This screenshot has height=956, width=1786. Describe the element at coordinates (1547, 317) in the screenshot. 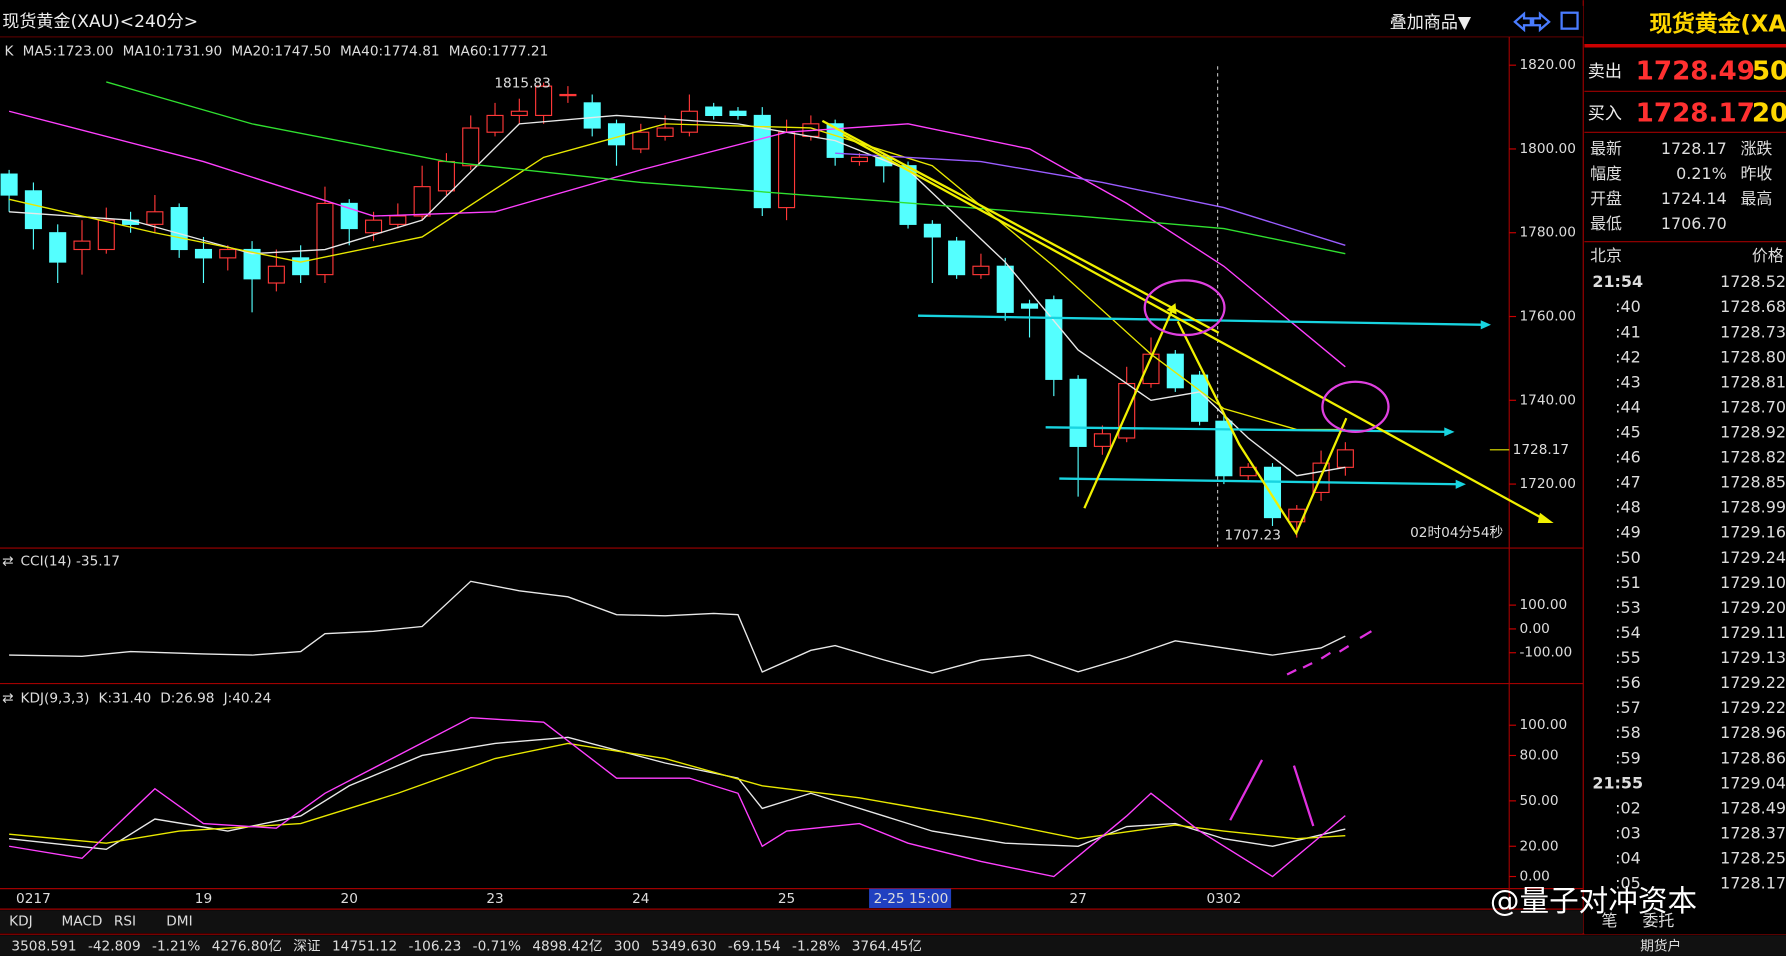

I see `y-tick-label: 1760.00` at that location.